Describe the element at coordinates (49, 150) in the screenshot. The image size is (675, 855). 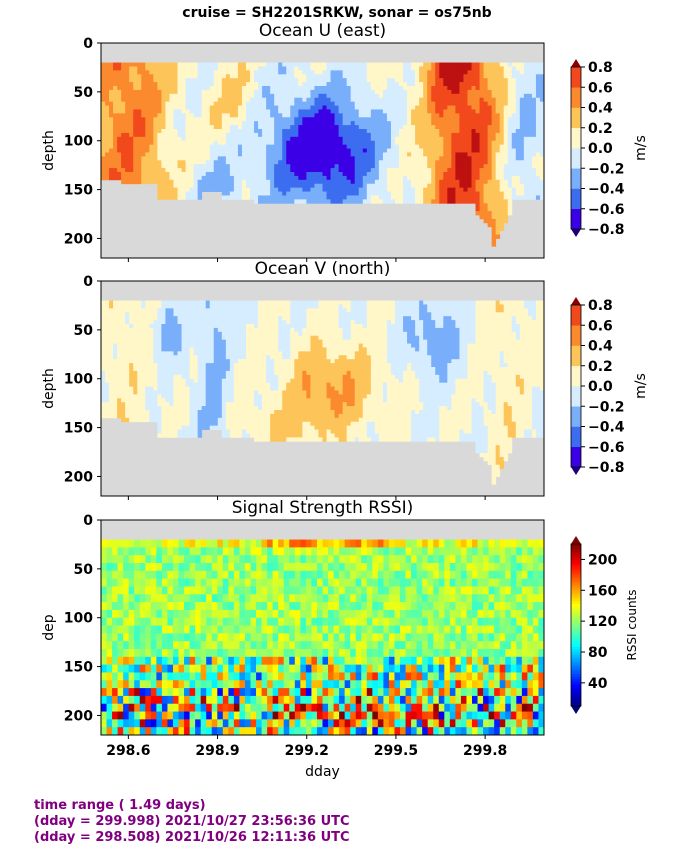
I see `y-axis-label: depth` at that location.